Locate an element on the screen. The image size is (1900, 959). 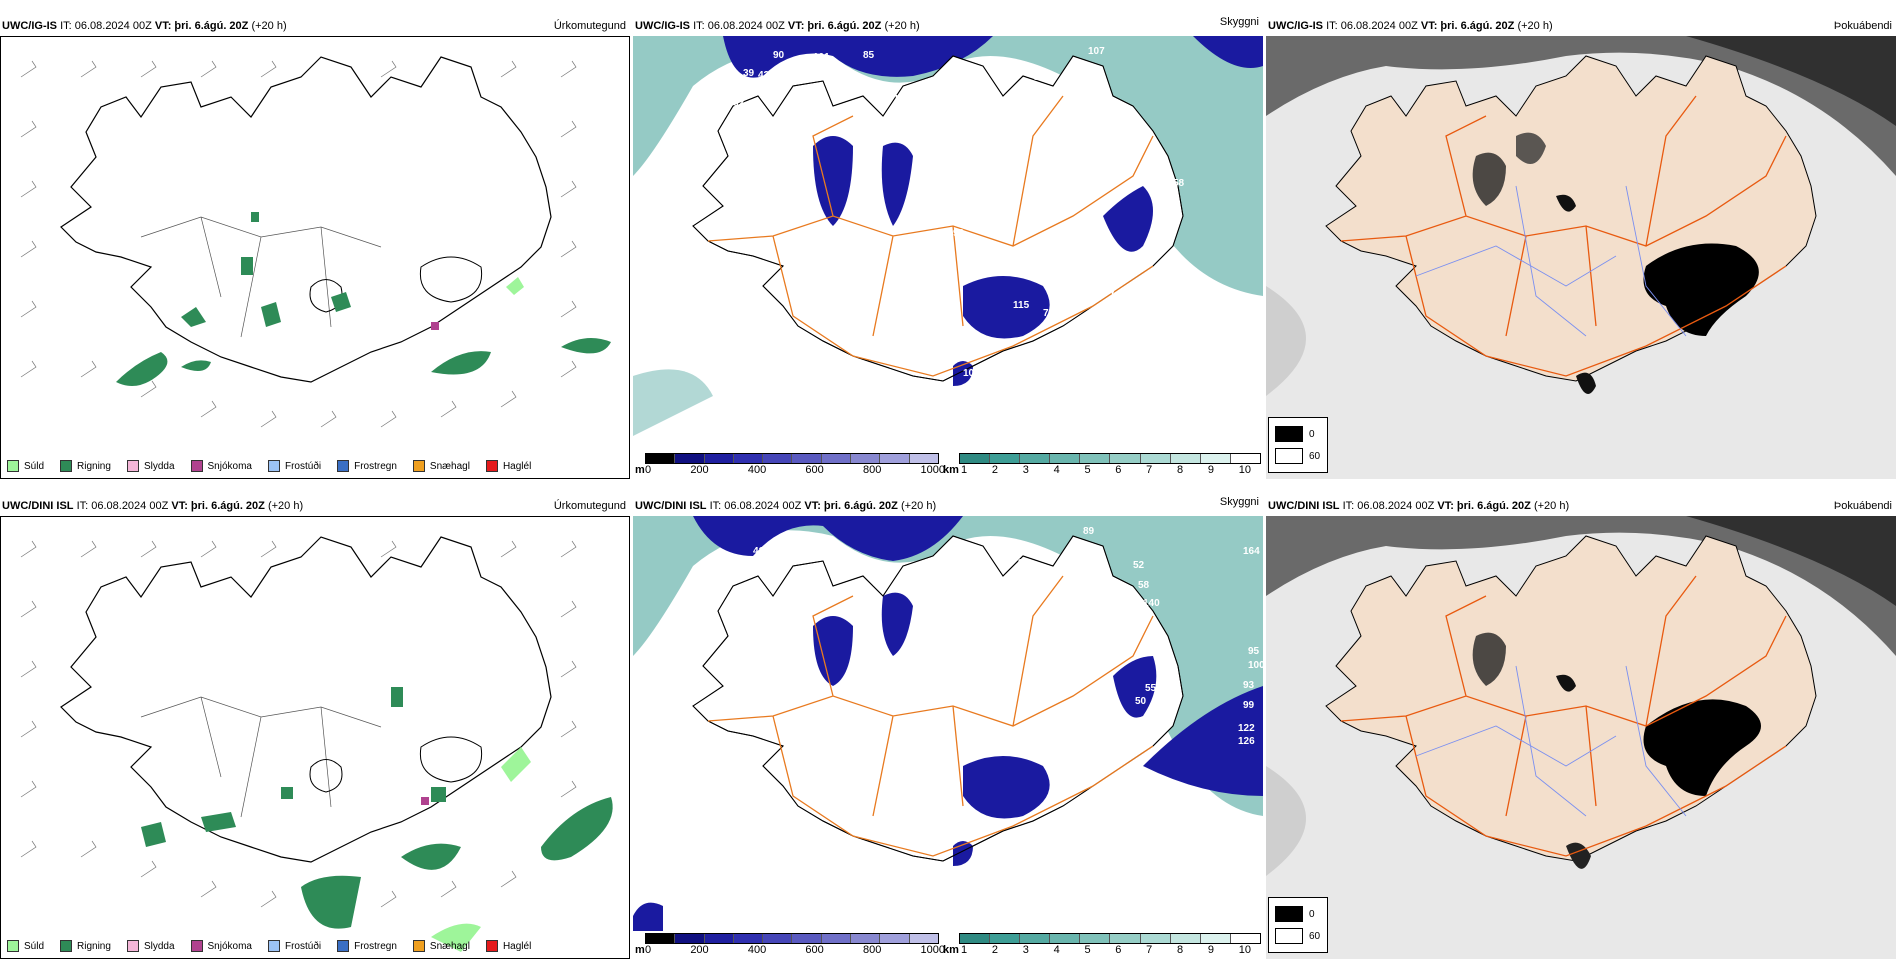
ceiling-value-label: 88 is located at coordinates (1109, 313).